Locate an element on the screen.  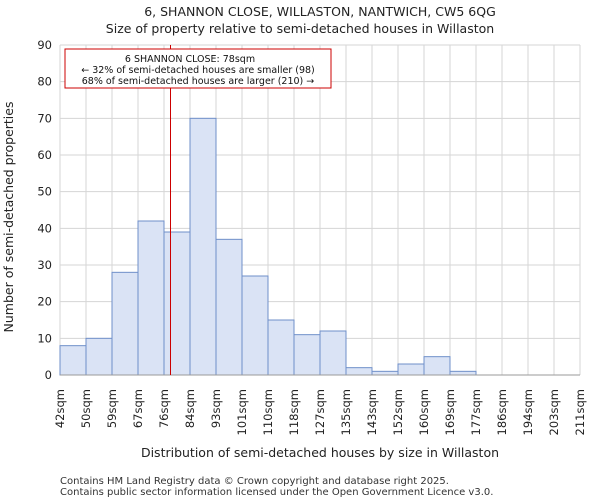
x-tick-label: 203sqm is located at coordinates (554, 412).